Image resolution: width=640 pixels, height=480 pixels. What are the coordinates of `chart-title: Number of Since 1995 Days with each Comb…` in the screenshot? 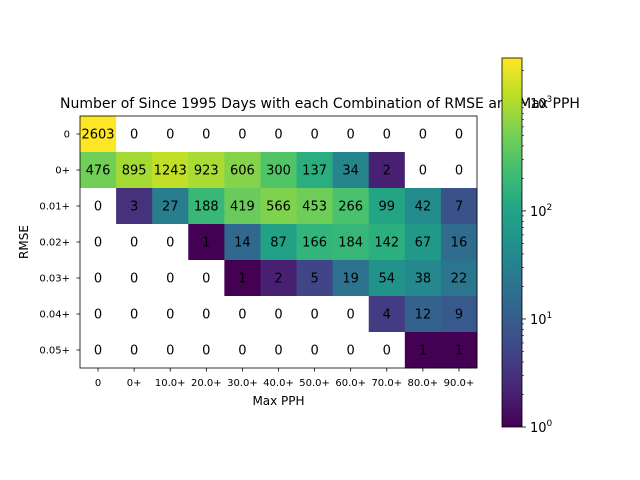 It's located at (320, 104).